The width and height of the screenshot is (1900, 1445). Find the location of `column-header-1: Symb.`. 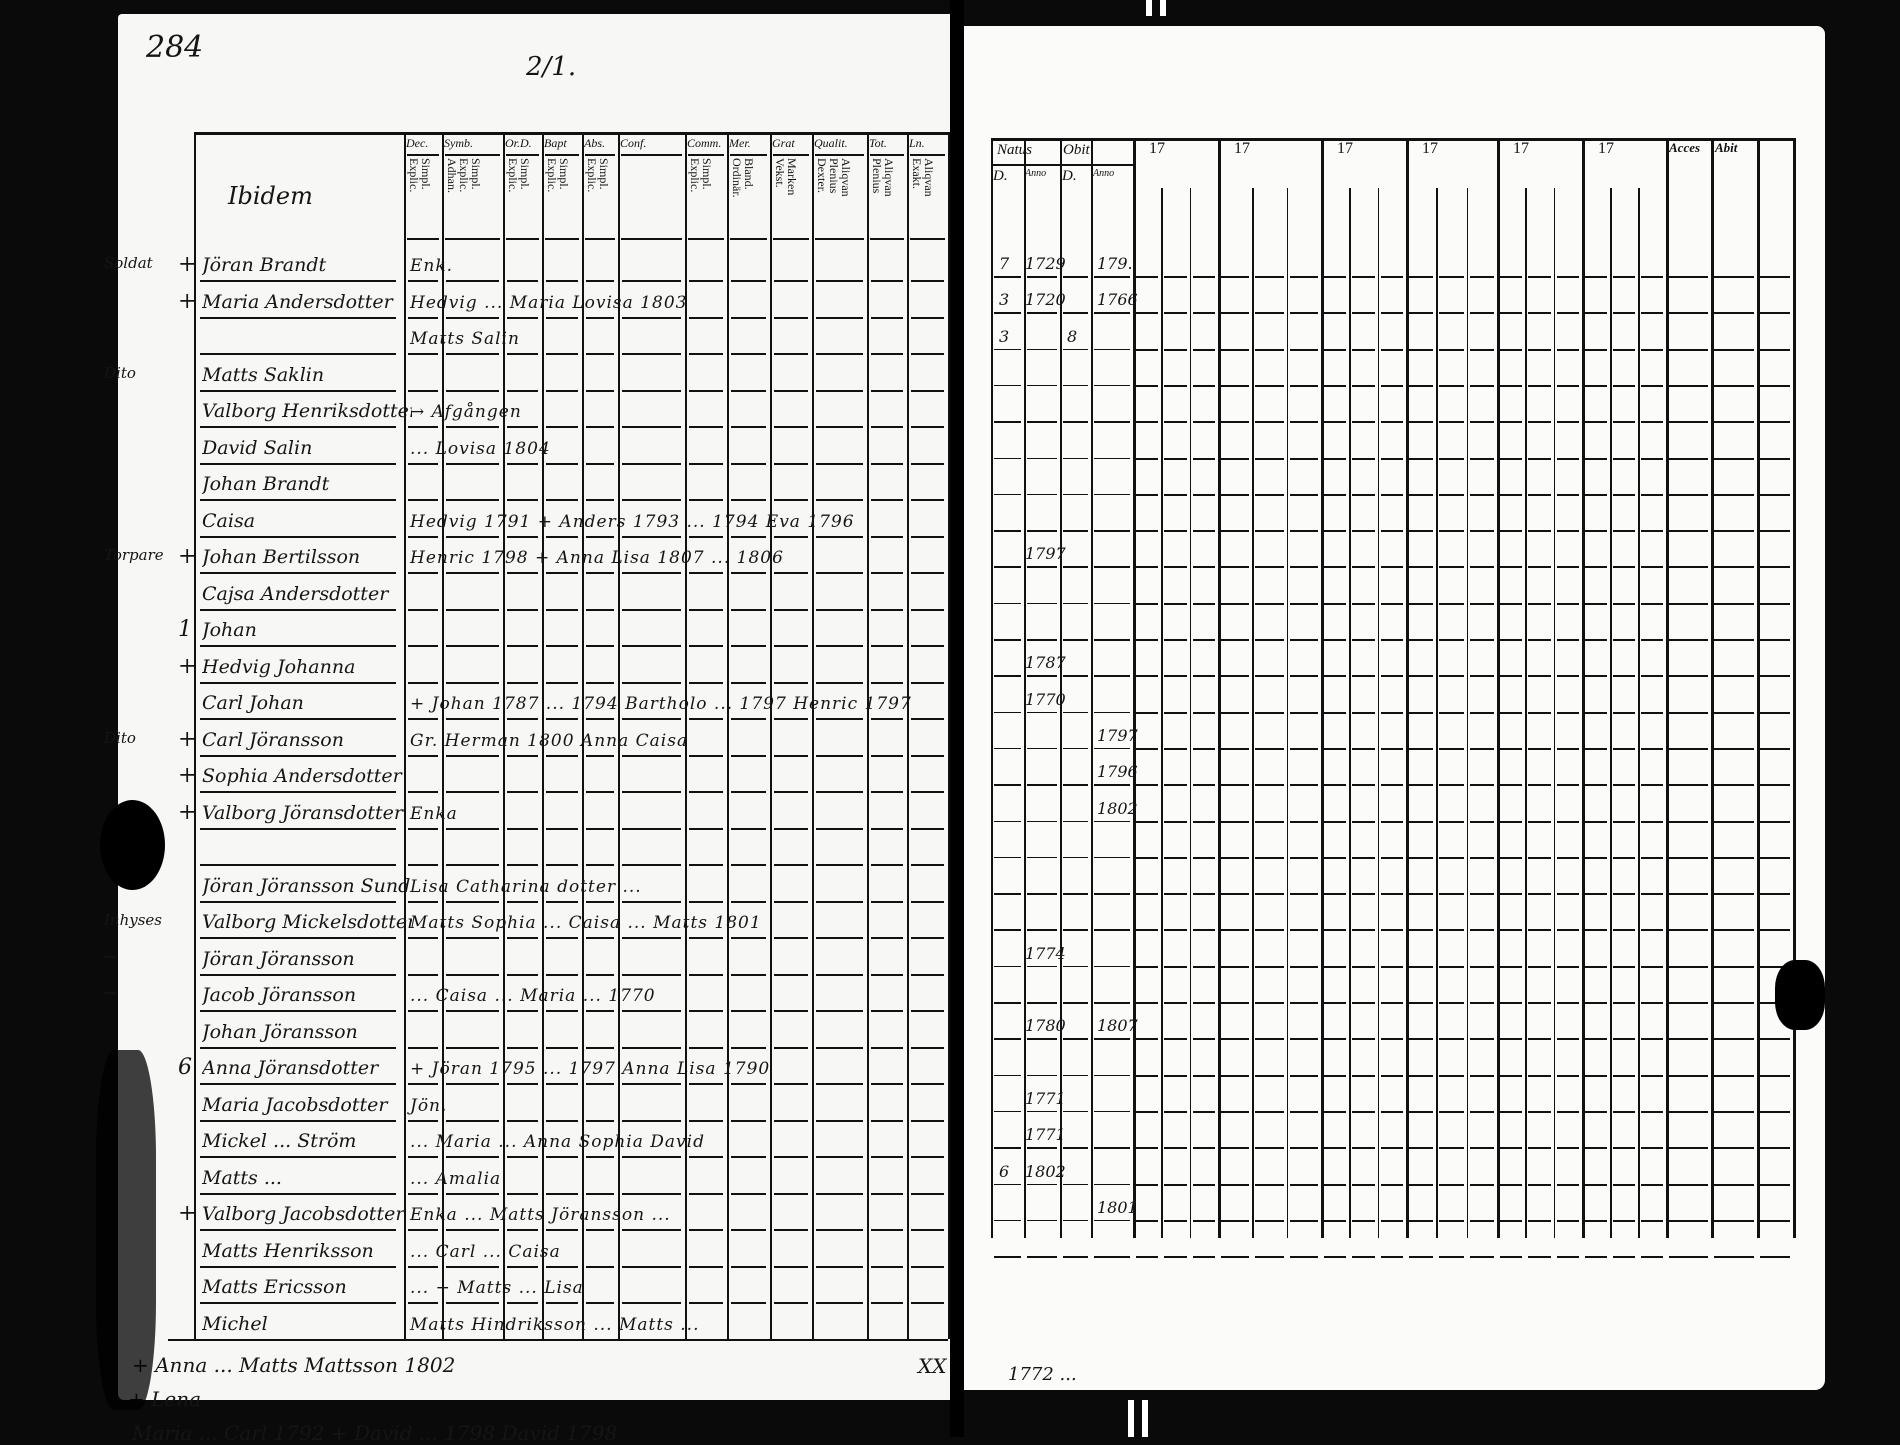

column-header-1: Symb. is located at coordinates (458, 143).